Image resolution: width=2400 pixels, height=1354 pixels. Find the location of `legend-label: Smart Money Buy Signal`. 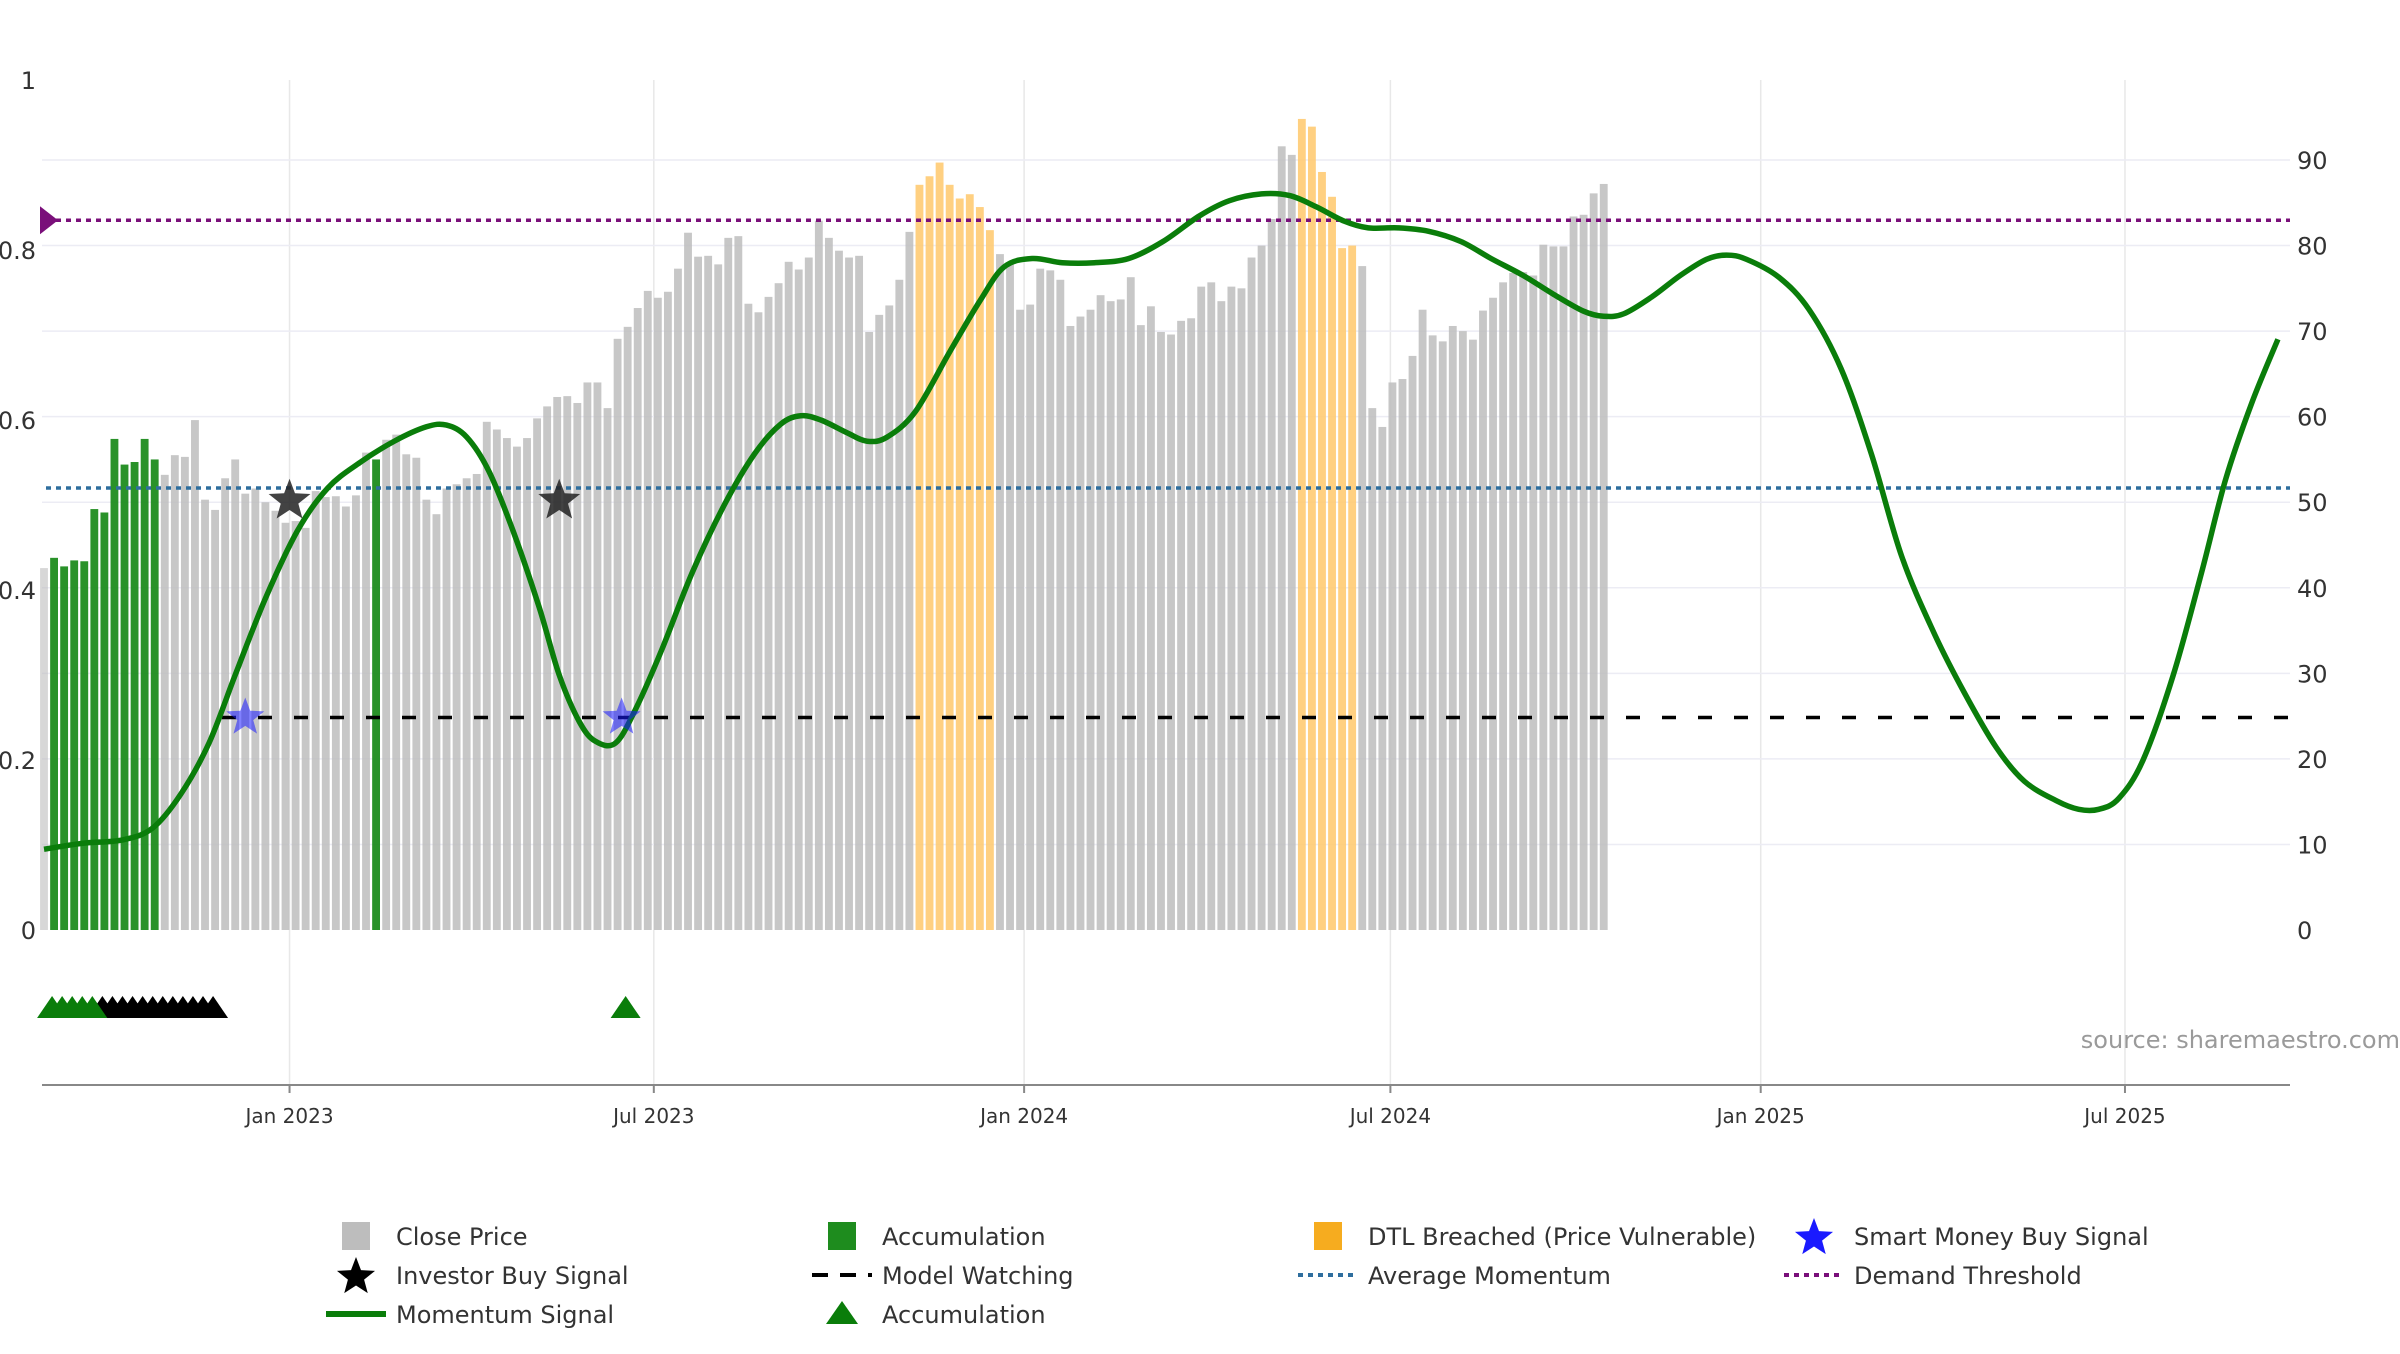

legend-label: Smart Money Buy Signal is located at coordinates (2001, 1237).